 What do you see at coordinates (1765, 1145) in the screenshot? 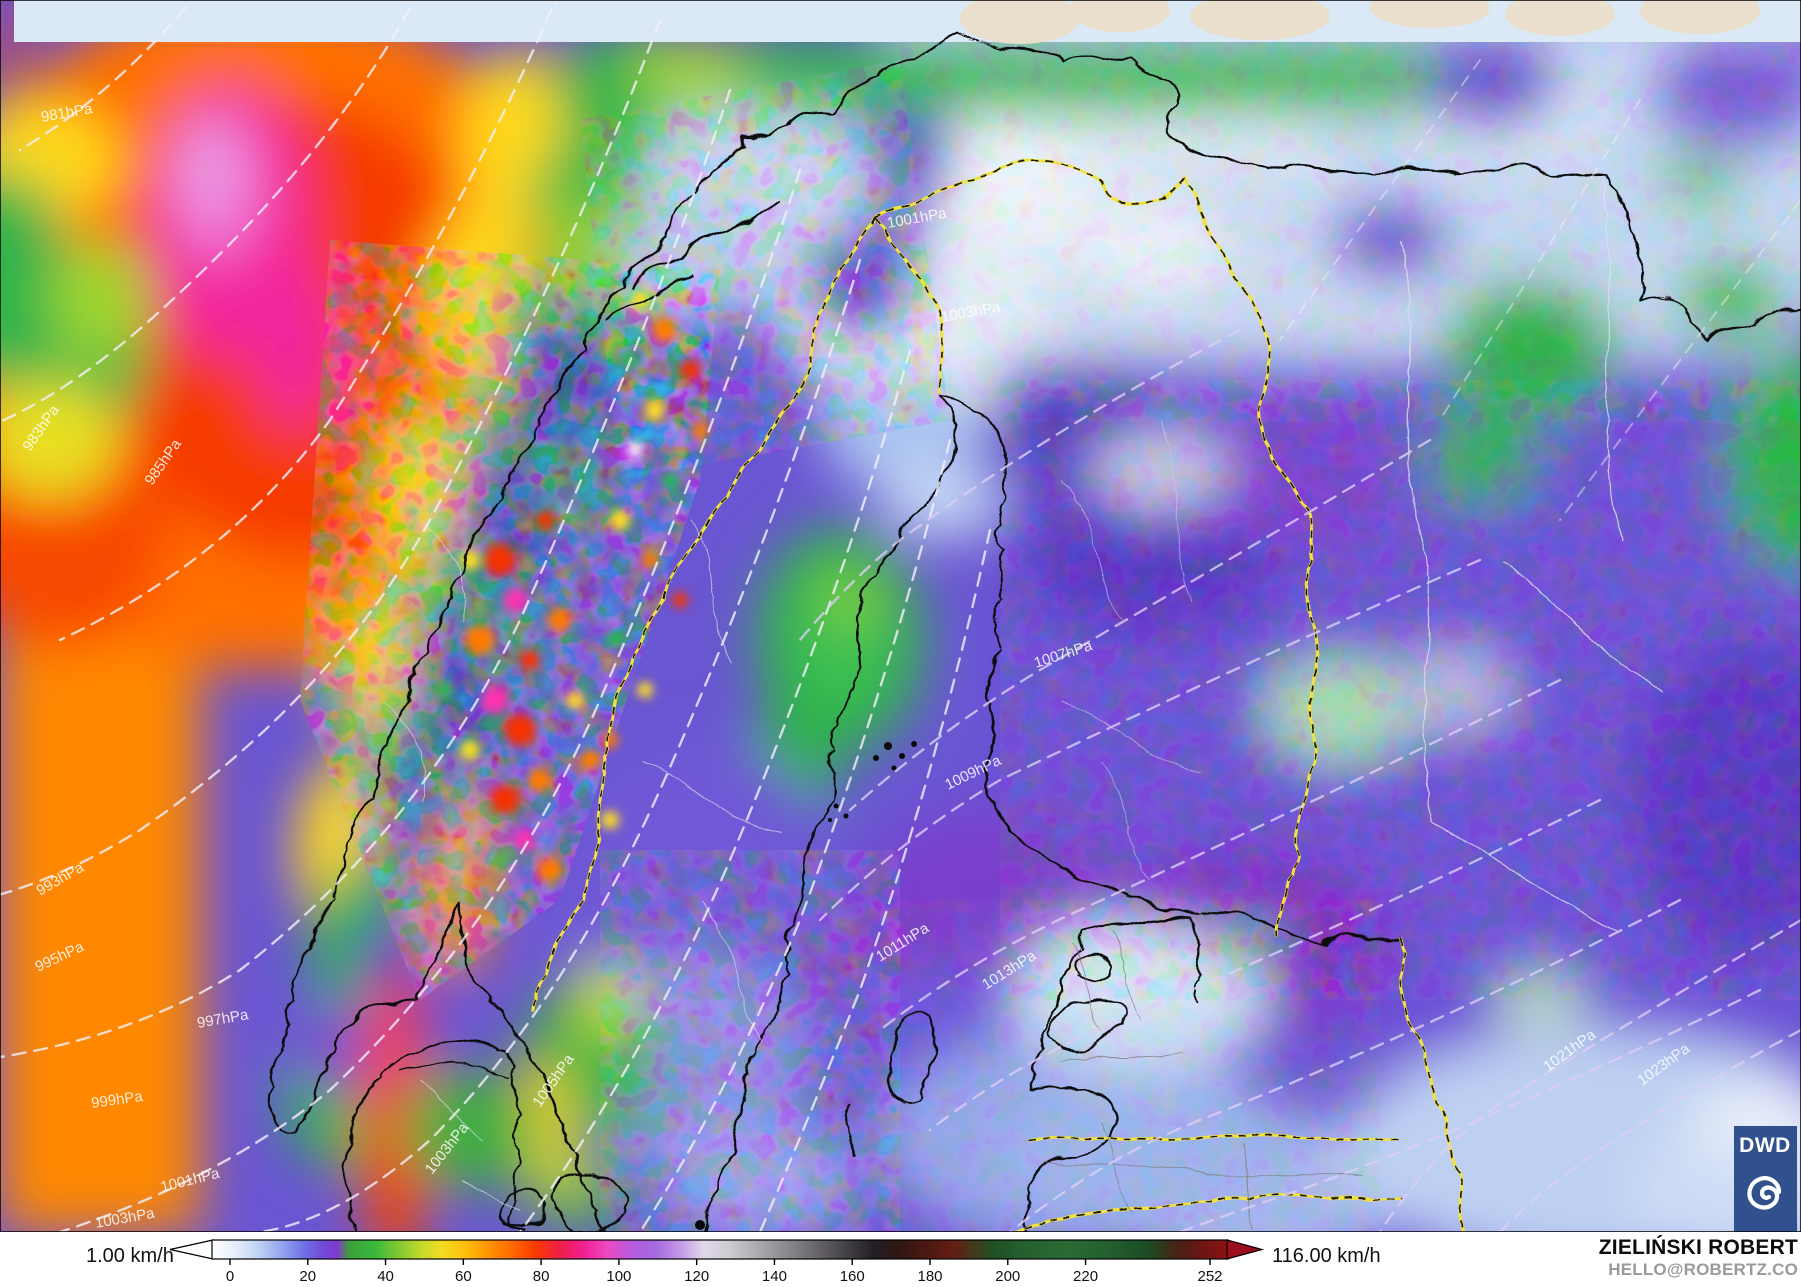
I see `dwd-logo-text: DWD` at bounding box center [1765, 1145].